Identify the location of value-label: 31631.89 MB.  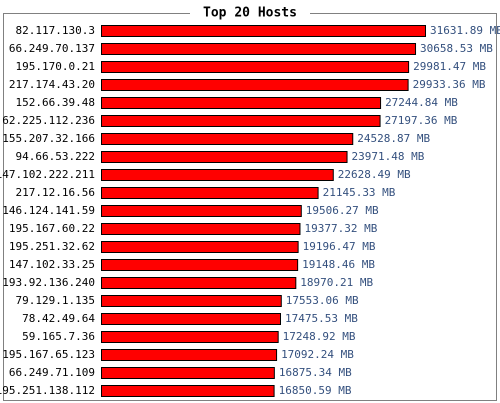
(465, 30).